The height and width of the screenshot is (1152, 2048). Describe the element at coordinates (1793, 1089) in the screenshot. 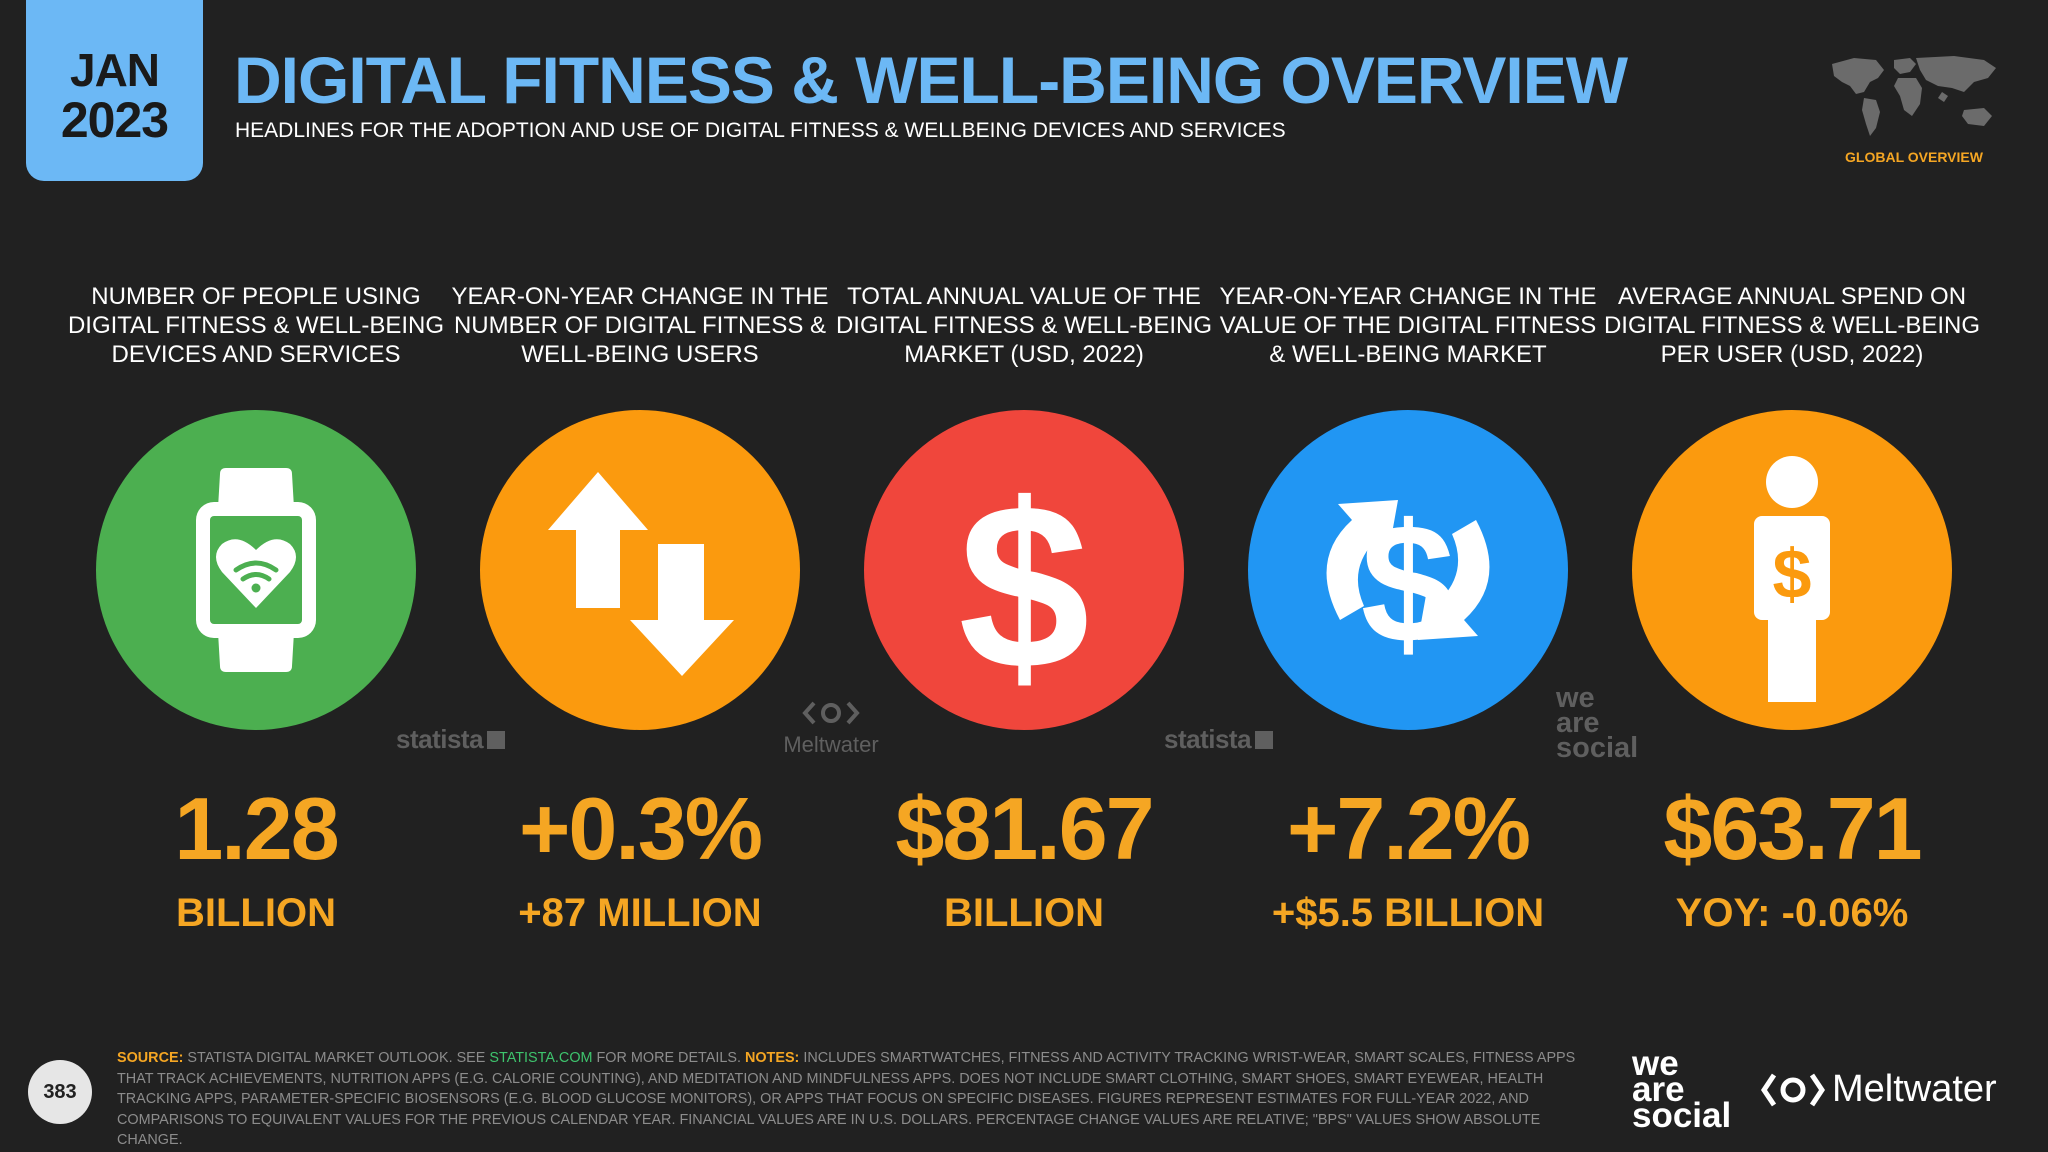

I see `meltwater-brand-icon` at that location.